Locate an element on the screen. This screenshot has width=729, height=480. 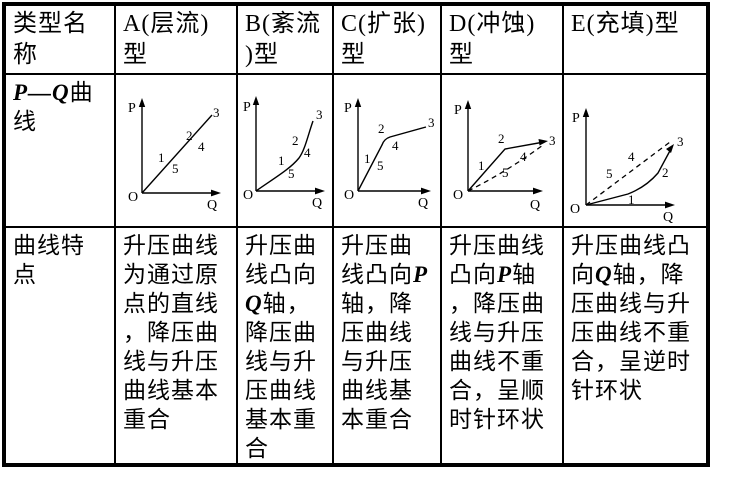
feature-d-text-post: 轴 ，降压曲 线与升压 曲线不重 合，呈顺 时针环状 is located at coordinates (497, 347).